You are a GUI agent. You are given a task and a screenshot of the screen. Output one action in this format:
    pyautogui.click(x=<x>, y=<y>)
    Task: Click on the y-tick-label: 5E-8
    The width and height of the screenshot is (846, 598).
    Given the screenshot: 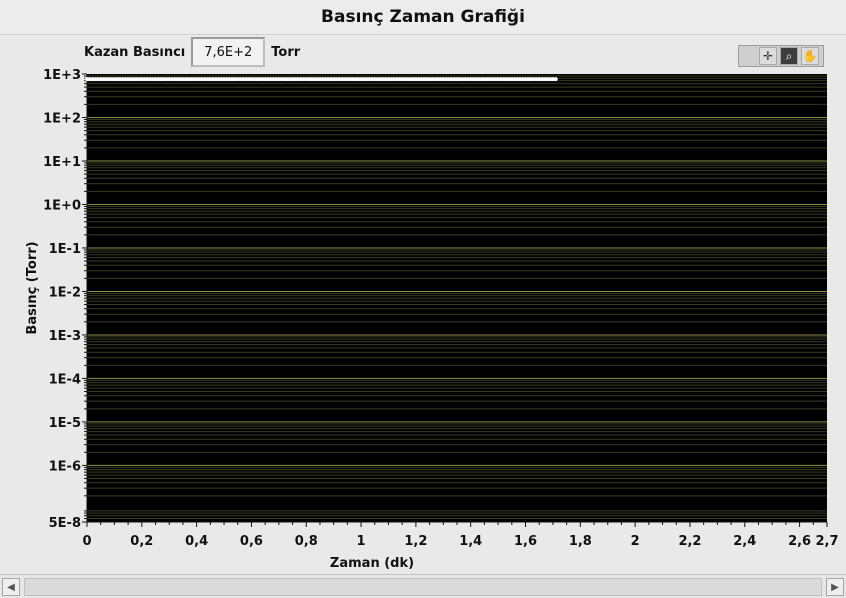 What is the action you would take?
    pyautogui.click(x=65, y=523)
    